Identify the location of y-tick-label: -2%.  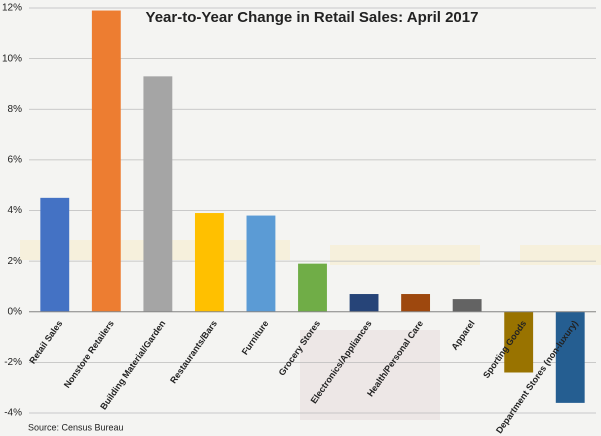
(13, 362).